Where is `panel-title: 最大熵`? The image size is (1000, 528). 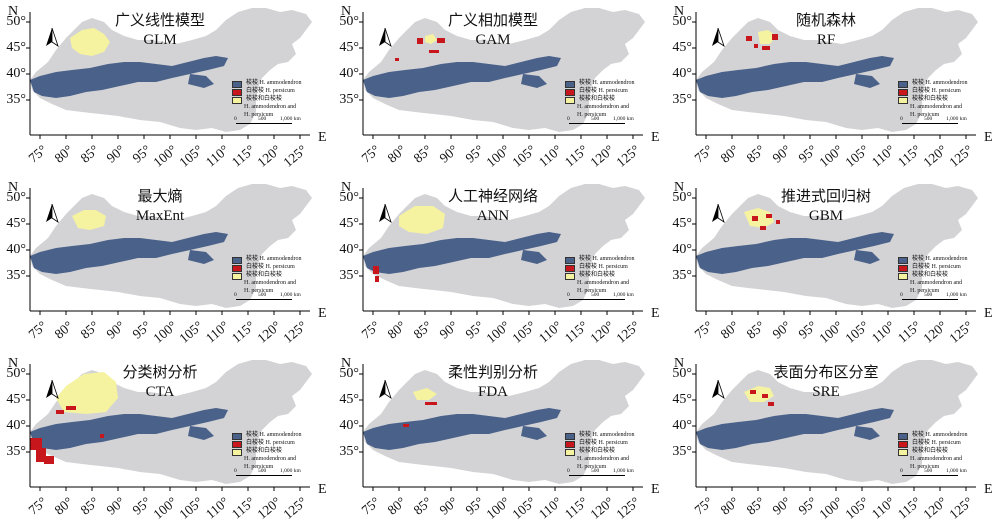 panel-title: 最大熵 is located at coordinates (160, 196).